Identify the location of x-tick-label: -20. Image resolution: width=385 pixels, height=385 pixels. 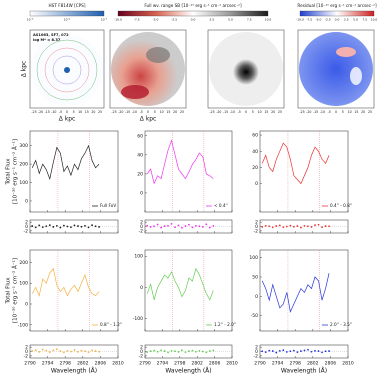
(120, 112).